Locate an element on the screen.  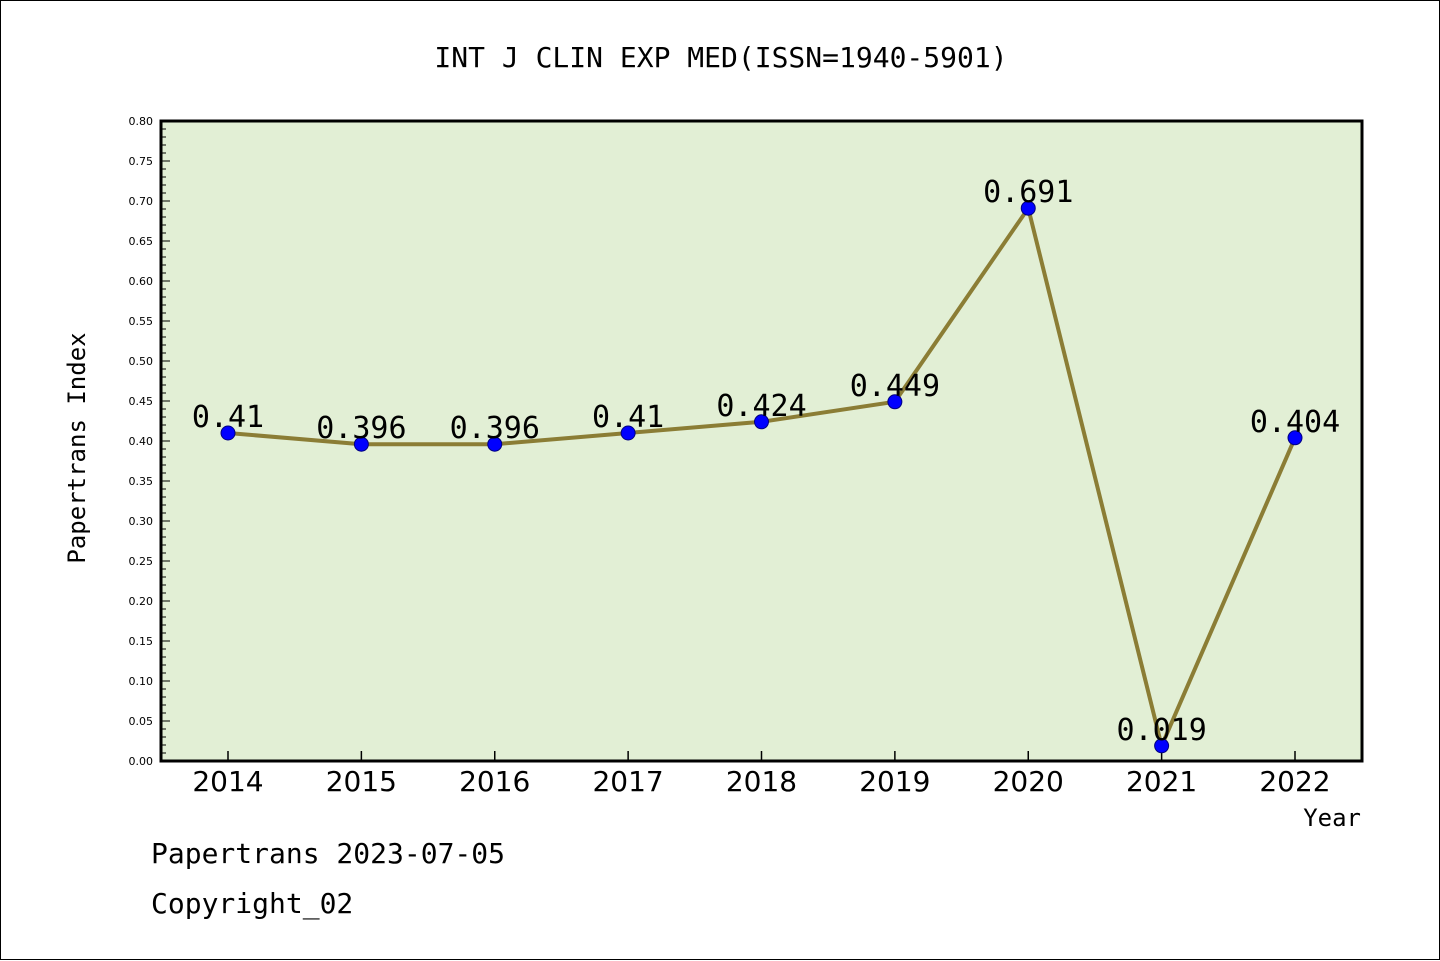
x-axis-ticks: 2014 2015 2016 2017 2018 2019 2020 2021 2022 is located at coordinates (761, 774).